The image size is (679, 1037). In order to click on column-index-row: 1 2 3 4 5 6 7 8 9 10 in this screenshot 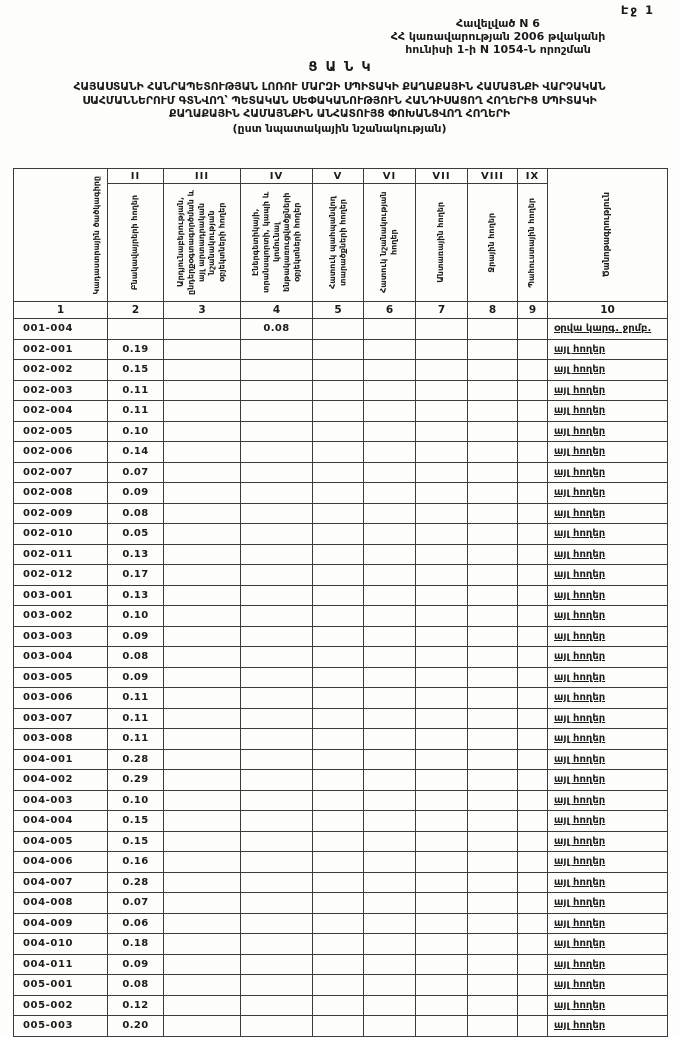, I will do `click(340, 310)`.